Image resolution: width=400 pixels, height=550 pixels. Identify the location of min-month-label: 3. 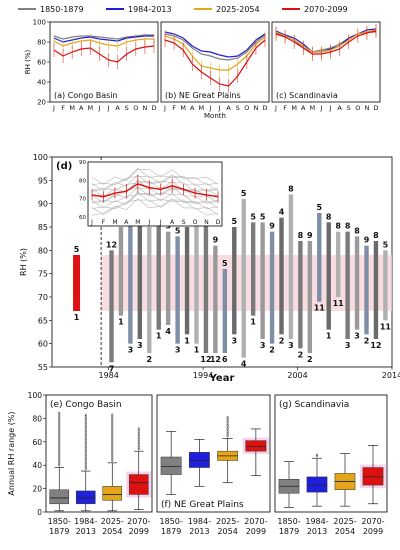
(348, 345).